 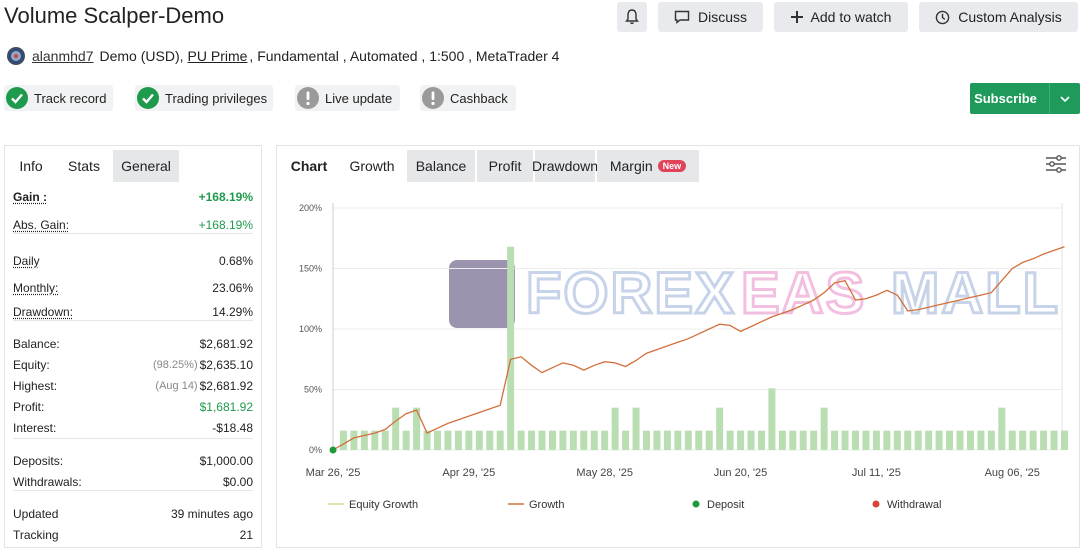 I want to click on legend-item: Deposit, so click(x=718, y=505).